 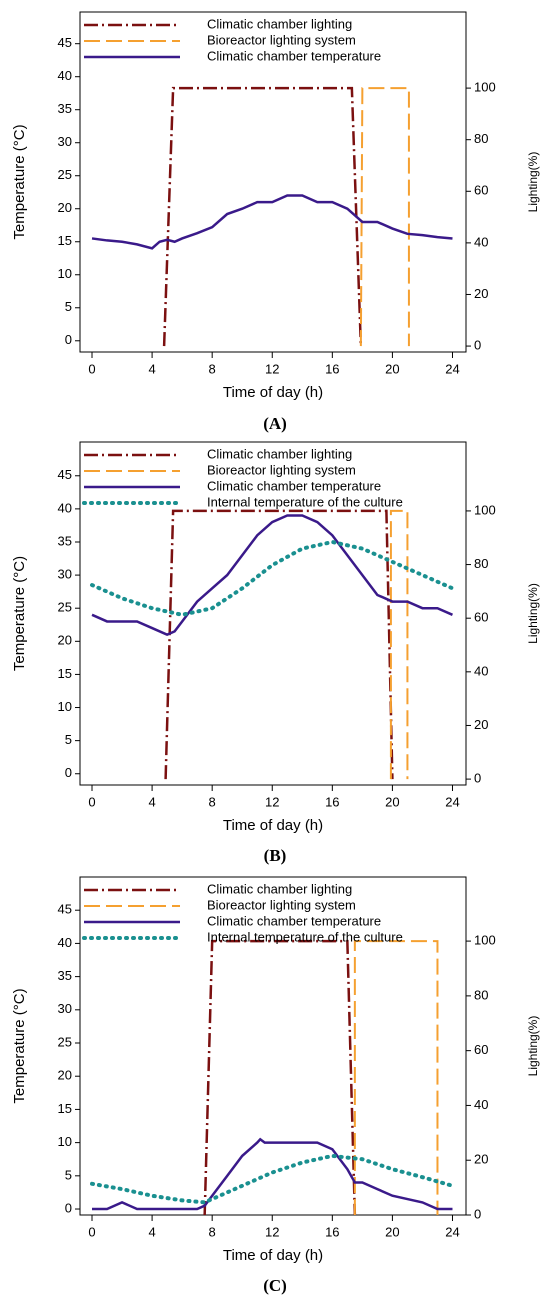 What do you see at coordinates (275, 1285) in the screenshot?
I see `panel-label: (C)` at bounding box center [275, 1285].